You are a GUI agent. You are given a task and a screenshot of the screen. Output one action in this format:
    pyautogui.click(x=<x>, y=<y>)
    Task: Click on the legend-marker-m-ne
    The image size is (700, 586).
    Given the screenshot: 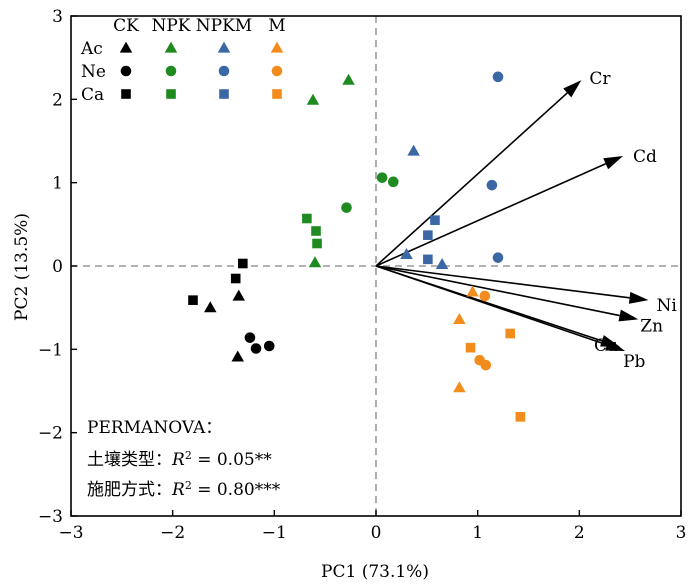 What is the action you would take?
    pyautogui.click(x=277, y=71)
    